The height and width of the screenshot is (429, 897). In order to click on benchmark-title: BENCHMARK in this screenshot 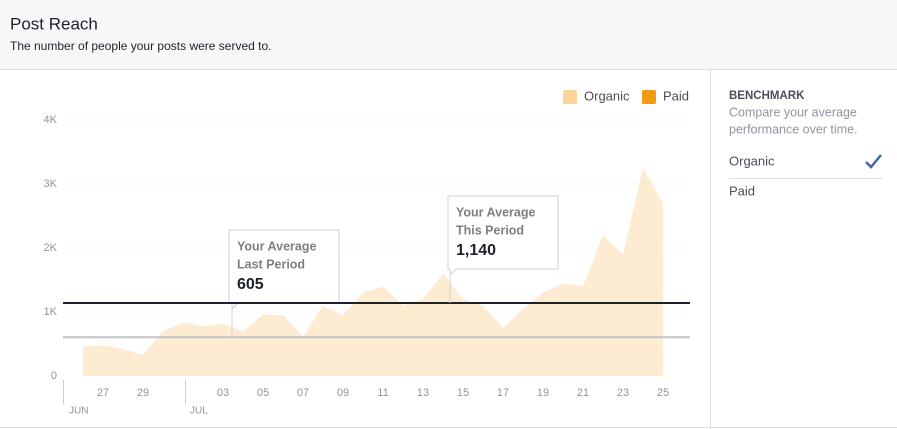, I will do `click(767, 96)`.